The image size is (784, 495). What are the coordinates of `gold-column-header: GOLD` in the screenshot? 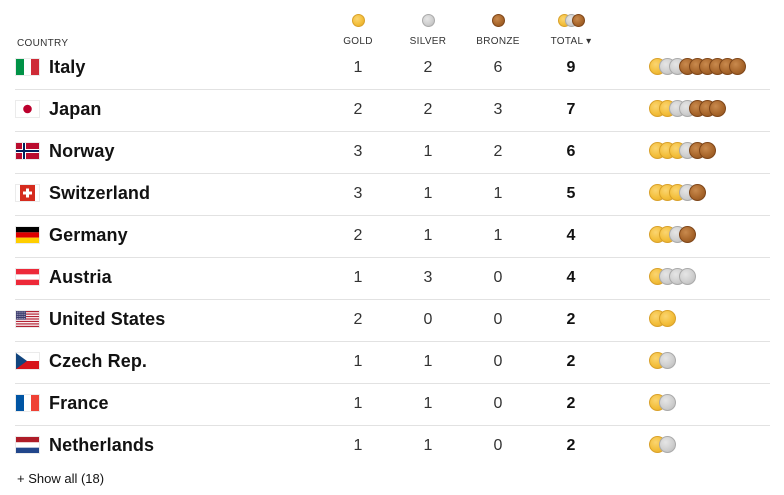 It's located at (358, 30).